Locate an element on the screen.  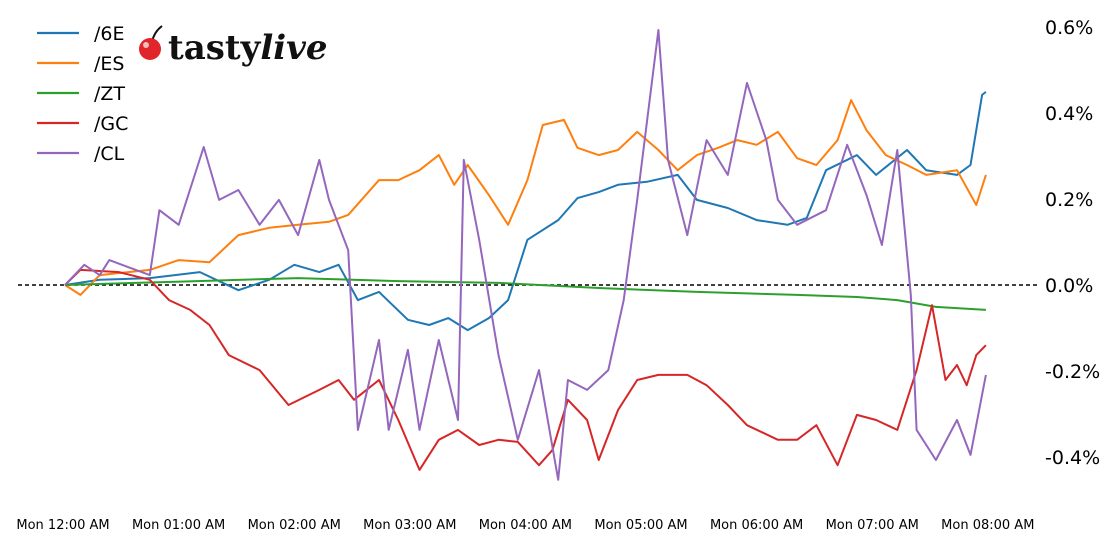
legend-label: /ZT is located at coordinates (109, 94).